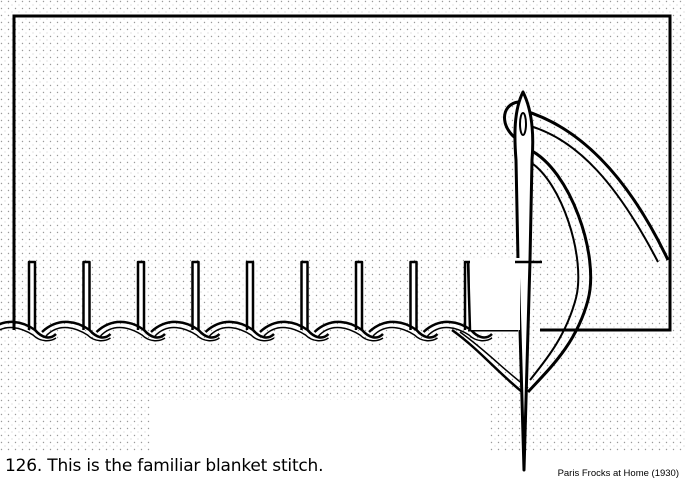 This screenshot has width=685, height=484. What do you see at coordinates (554, 271) in the screenshot?
I see `thread-loop-inner` at bounding box center [554, 271].